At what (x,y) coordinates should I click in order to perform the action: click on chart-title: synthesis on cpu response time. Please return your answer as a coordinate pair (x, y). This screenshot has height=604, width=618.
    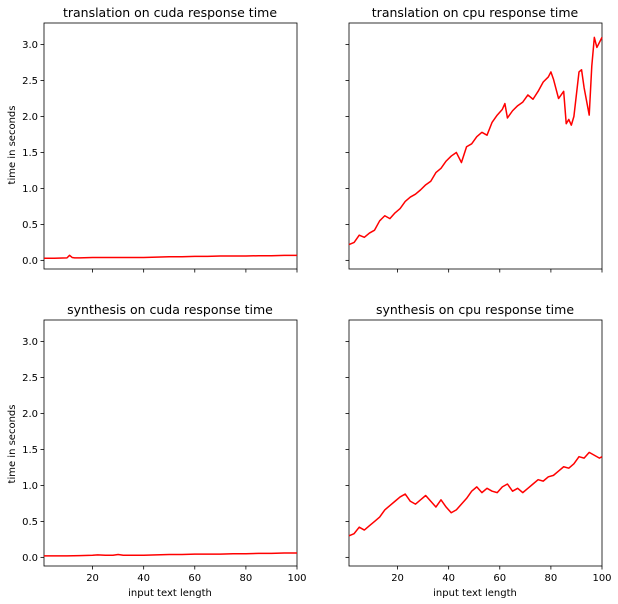
    Looking at the image, I should click on (475, 309).